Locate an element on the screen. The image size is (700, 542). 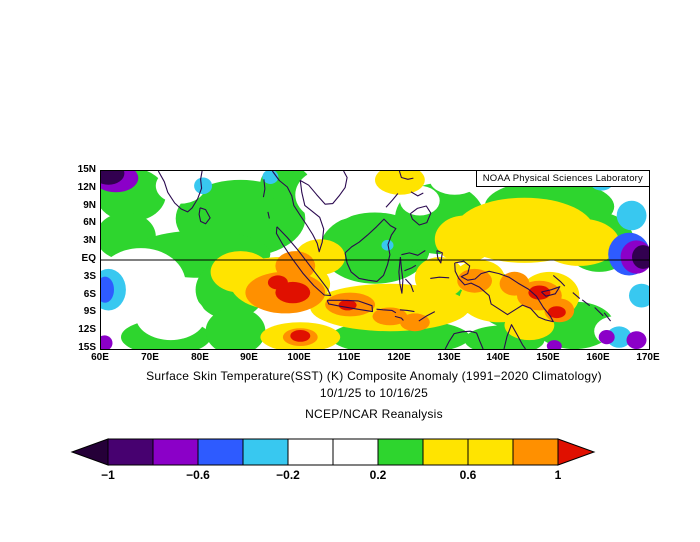
chart-date-range: 10/1/25 to 10/16/25 is located at coordinates (374, 393).